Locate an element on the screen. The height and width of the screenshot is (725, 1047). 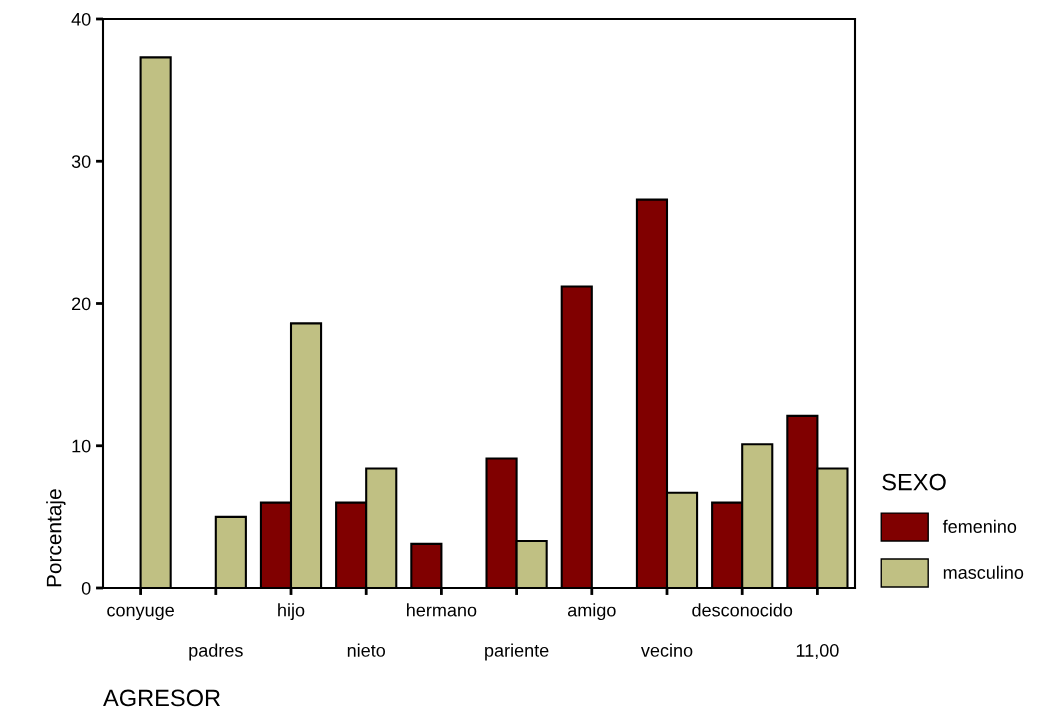
x-tick-label: desconocido is located at coordinates (742, 610).